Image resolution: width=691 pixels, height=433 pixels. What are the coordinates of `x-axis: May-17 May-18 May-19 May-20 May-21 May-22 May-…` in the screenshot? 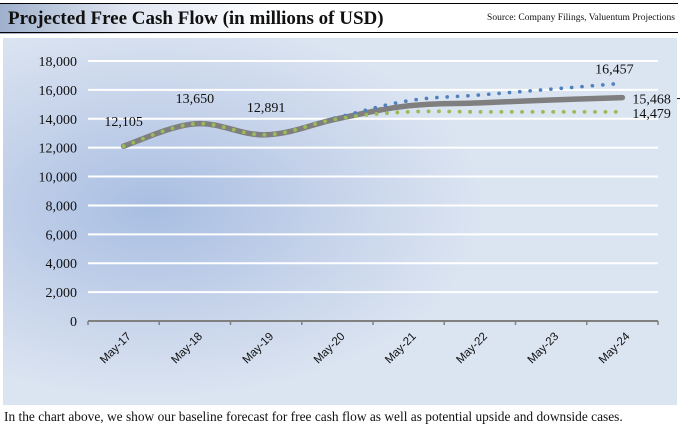 It's located at (373, 343).